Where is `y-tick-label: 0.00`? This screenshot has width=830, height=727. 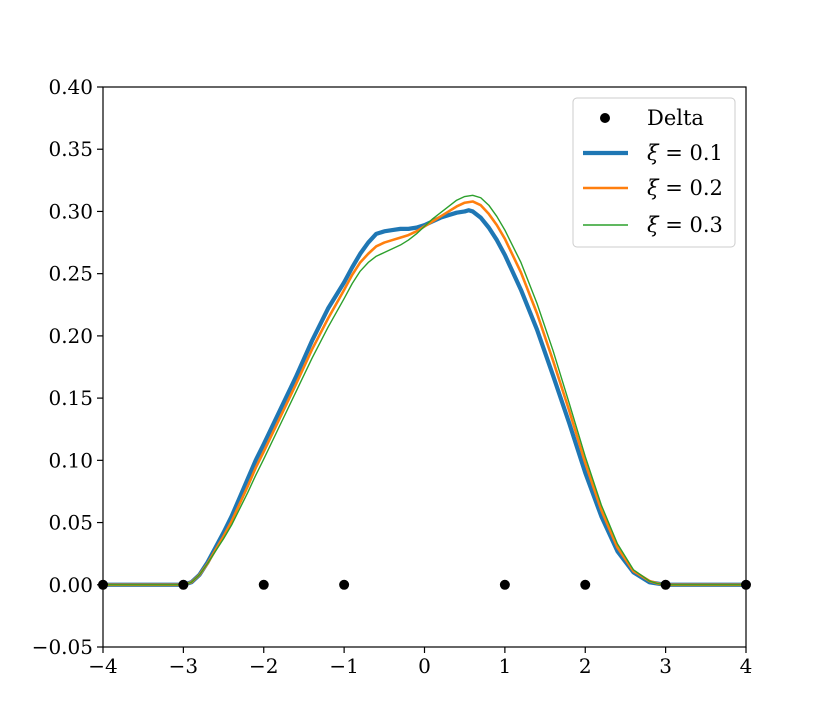 y-tick-label: 0.00 is located at coordinates (70, 585).